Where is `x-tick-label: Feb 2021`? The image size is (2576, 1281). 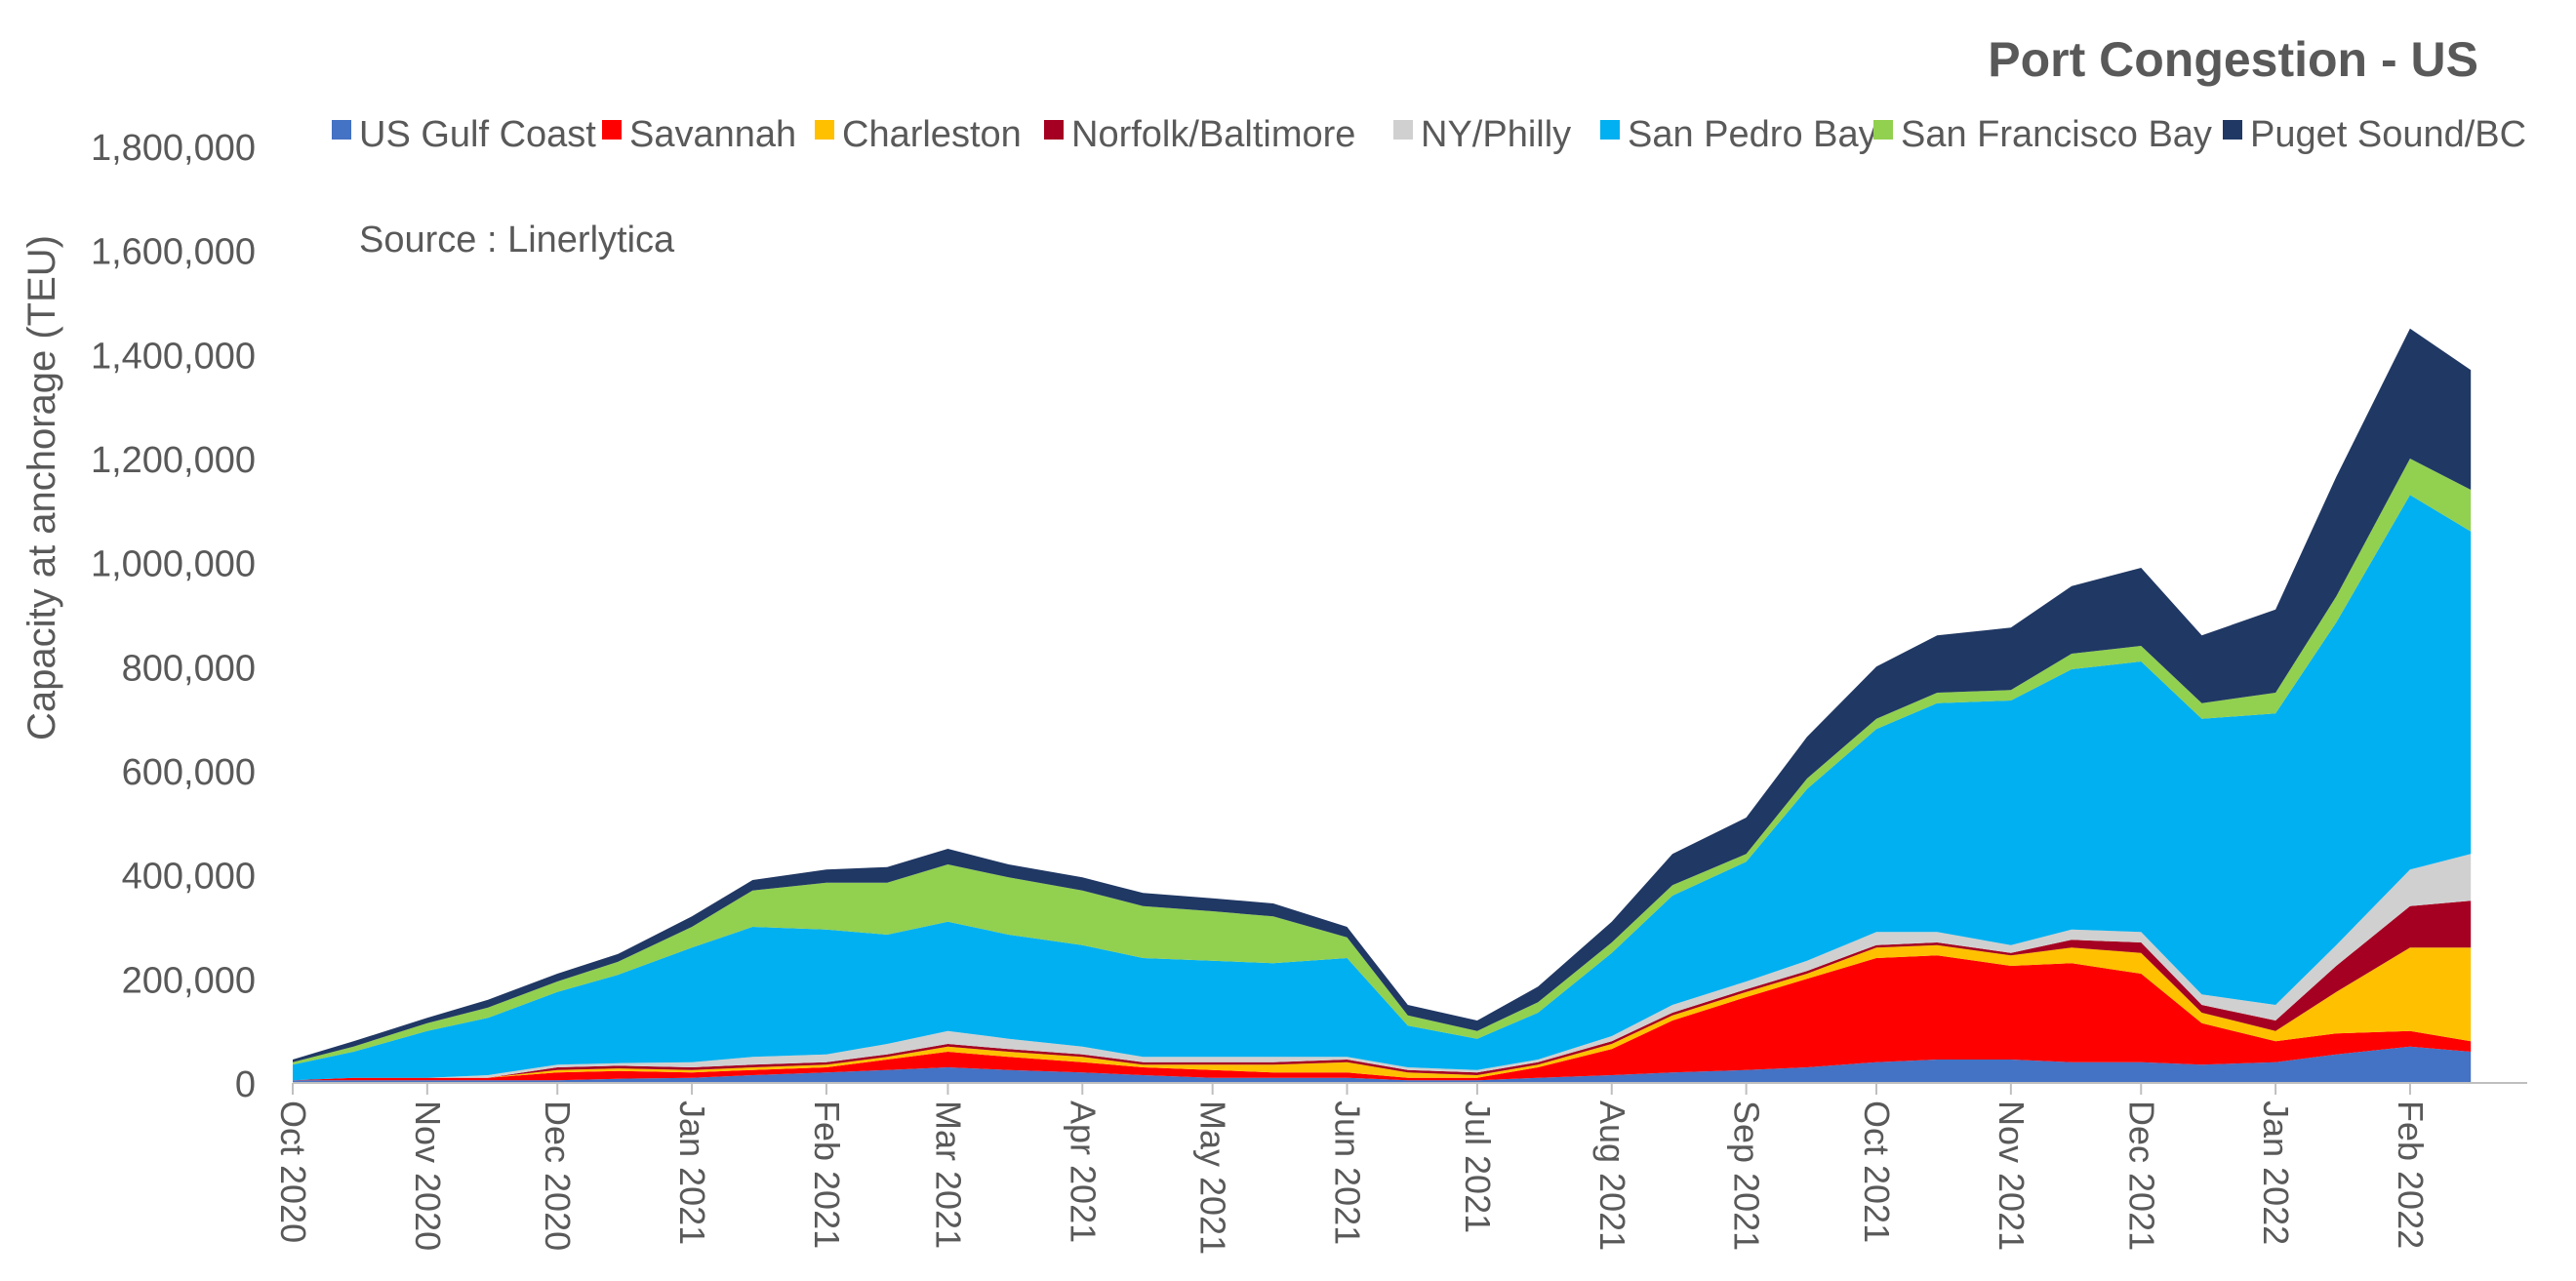 x-tick-label: Feb 2021 is located at coordinates (827, 1175).